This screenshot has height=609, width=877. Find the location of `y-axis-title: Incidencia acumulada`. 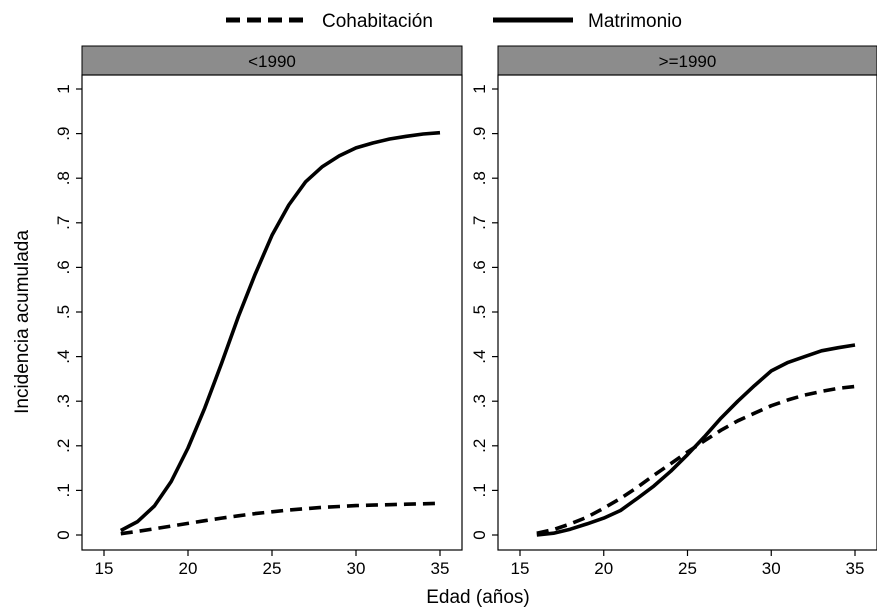

y-axis-title: Incidencia acumulada is located at coordinates (22, 322).